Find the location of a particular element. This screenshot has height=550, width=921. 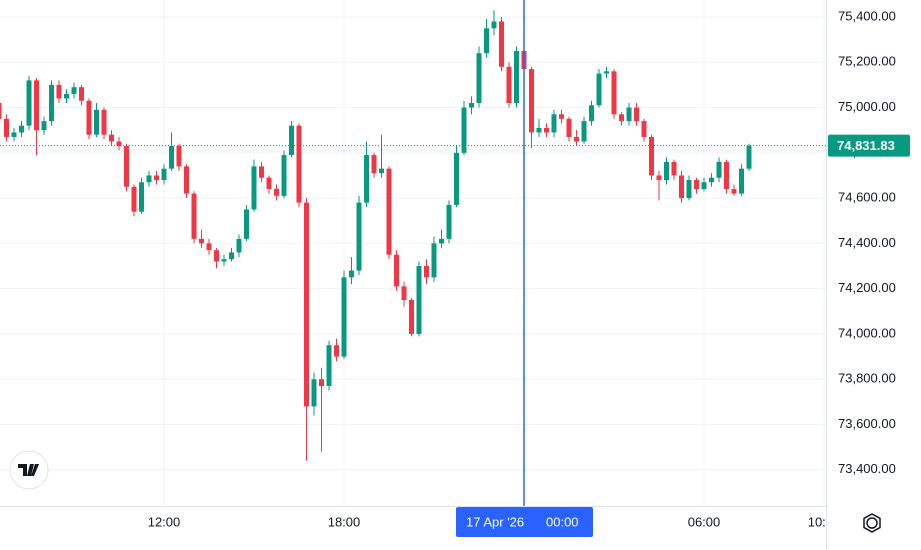

logo-mark is located at coordinates (28, 470).